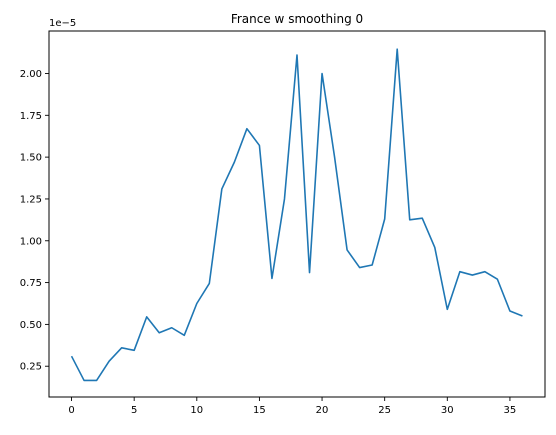 The width and height of the screenshot is (556, 435). I want to click on y-tick-label: 1.50, so click(31, 158).